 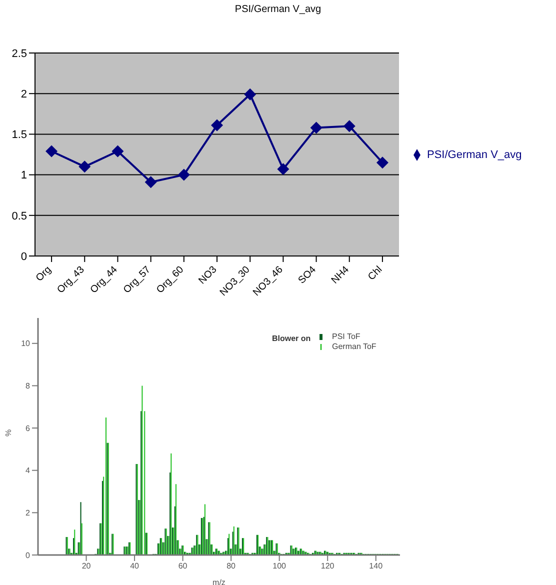 I want to click on y-tick-label: 6, so click(x=28, y=428).